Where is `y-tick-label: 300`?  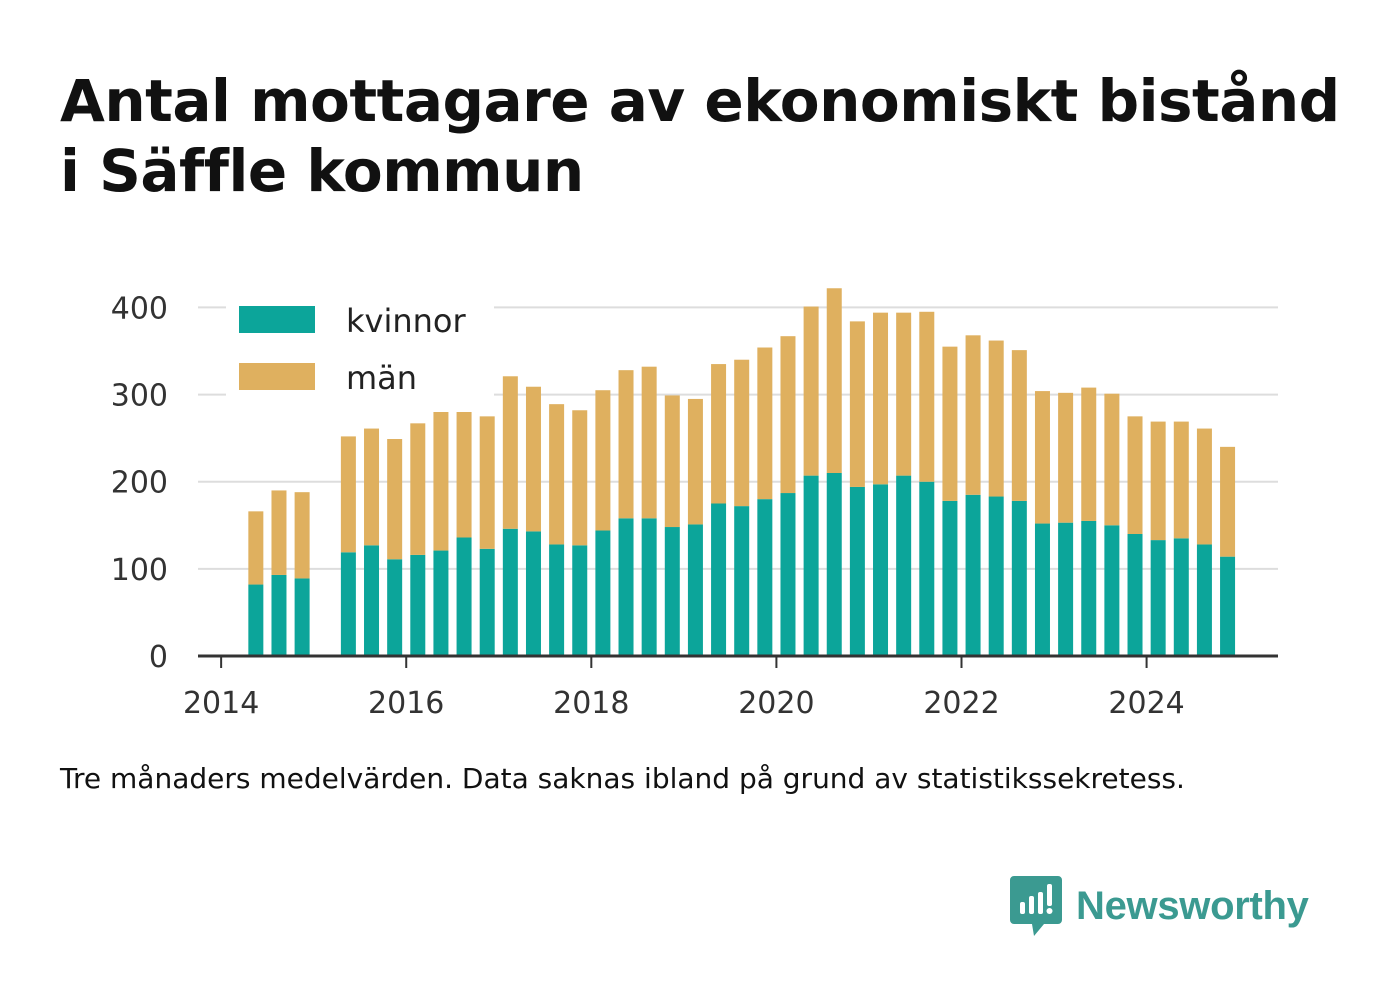
y-tick-label: 300 is located at coordinates (139, 396).